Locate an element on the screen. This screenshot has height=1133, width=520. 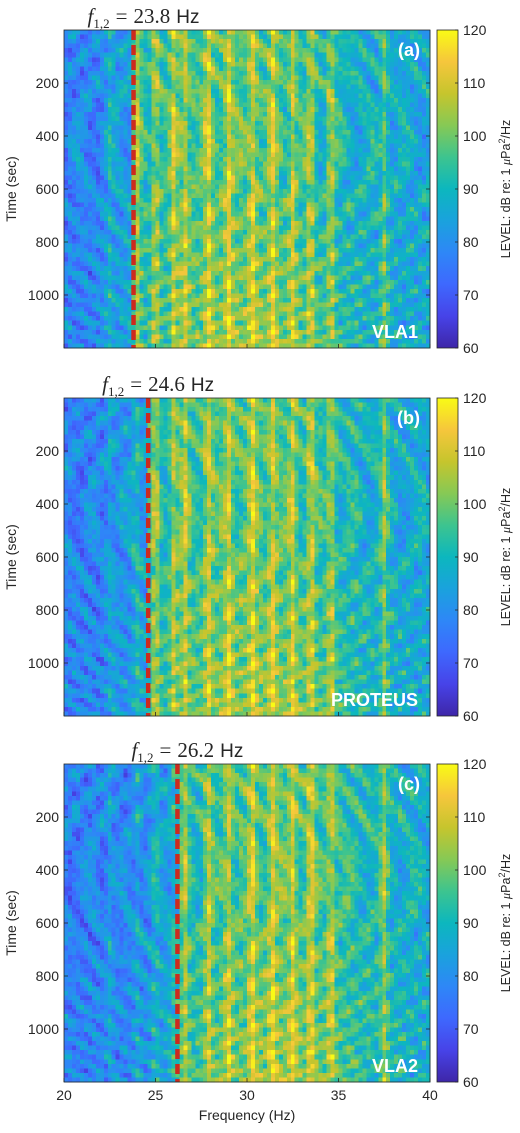
x-tick-label: 35 is located at coordinates (339, 1095).